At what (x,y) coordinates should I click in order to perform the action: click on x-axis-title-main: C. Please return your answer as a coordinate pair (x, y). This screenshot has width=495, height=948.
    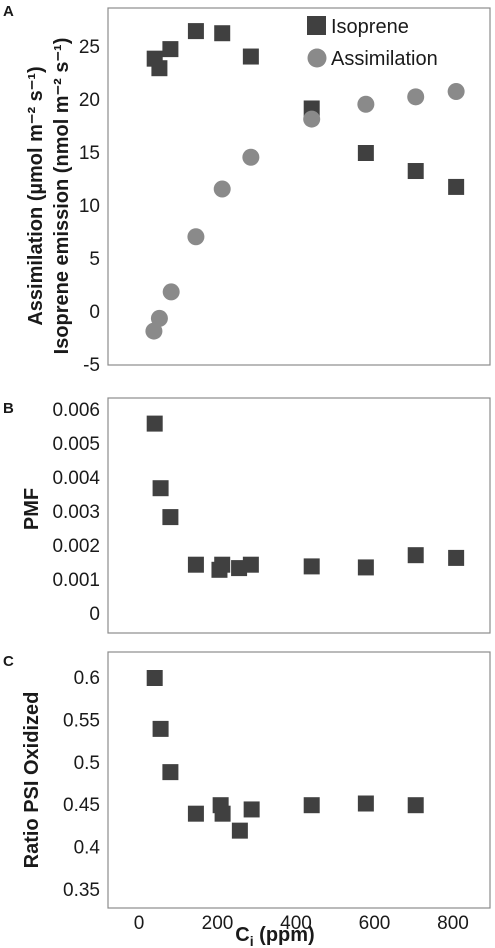
    Looking at the image, I should click on (242, 935).